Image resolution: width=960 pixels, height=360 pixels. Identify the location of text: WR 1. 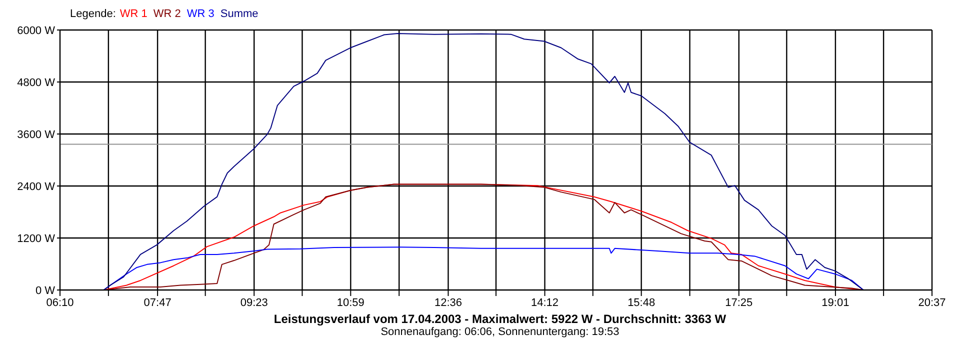
(134, 15).